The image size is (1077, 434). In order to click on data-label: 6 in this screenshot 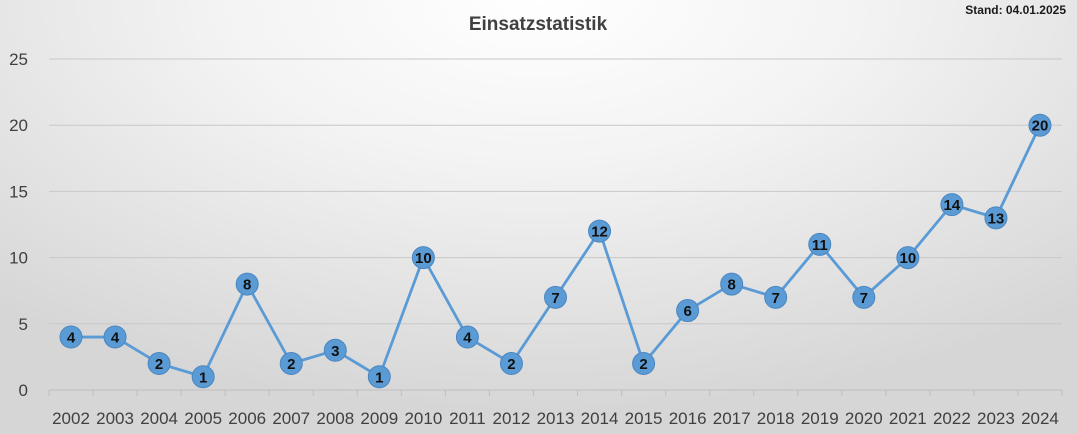, I will do `click(687, 311)`.